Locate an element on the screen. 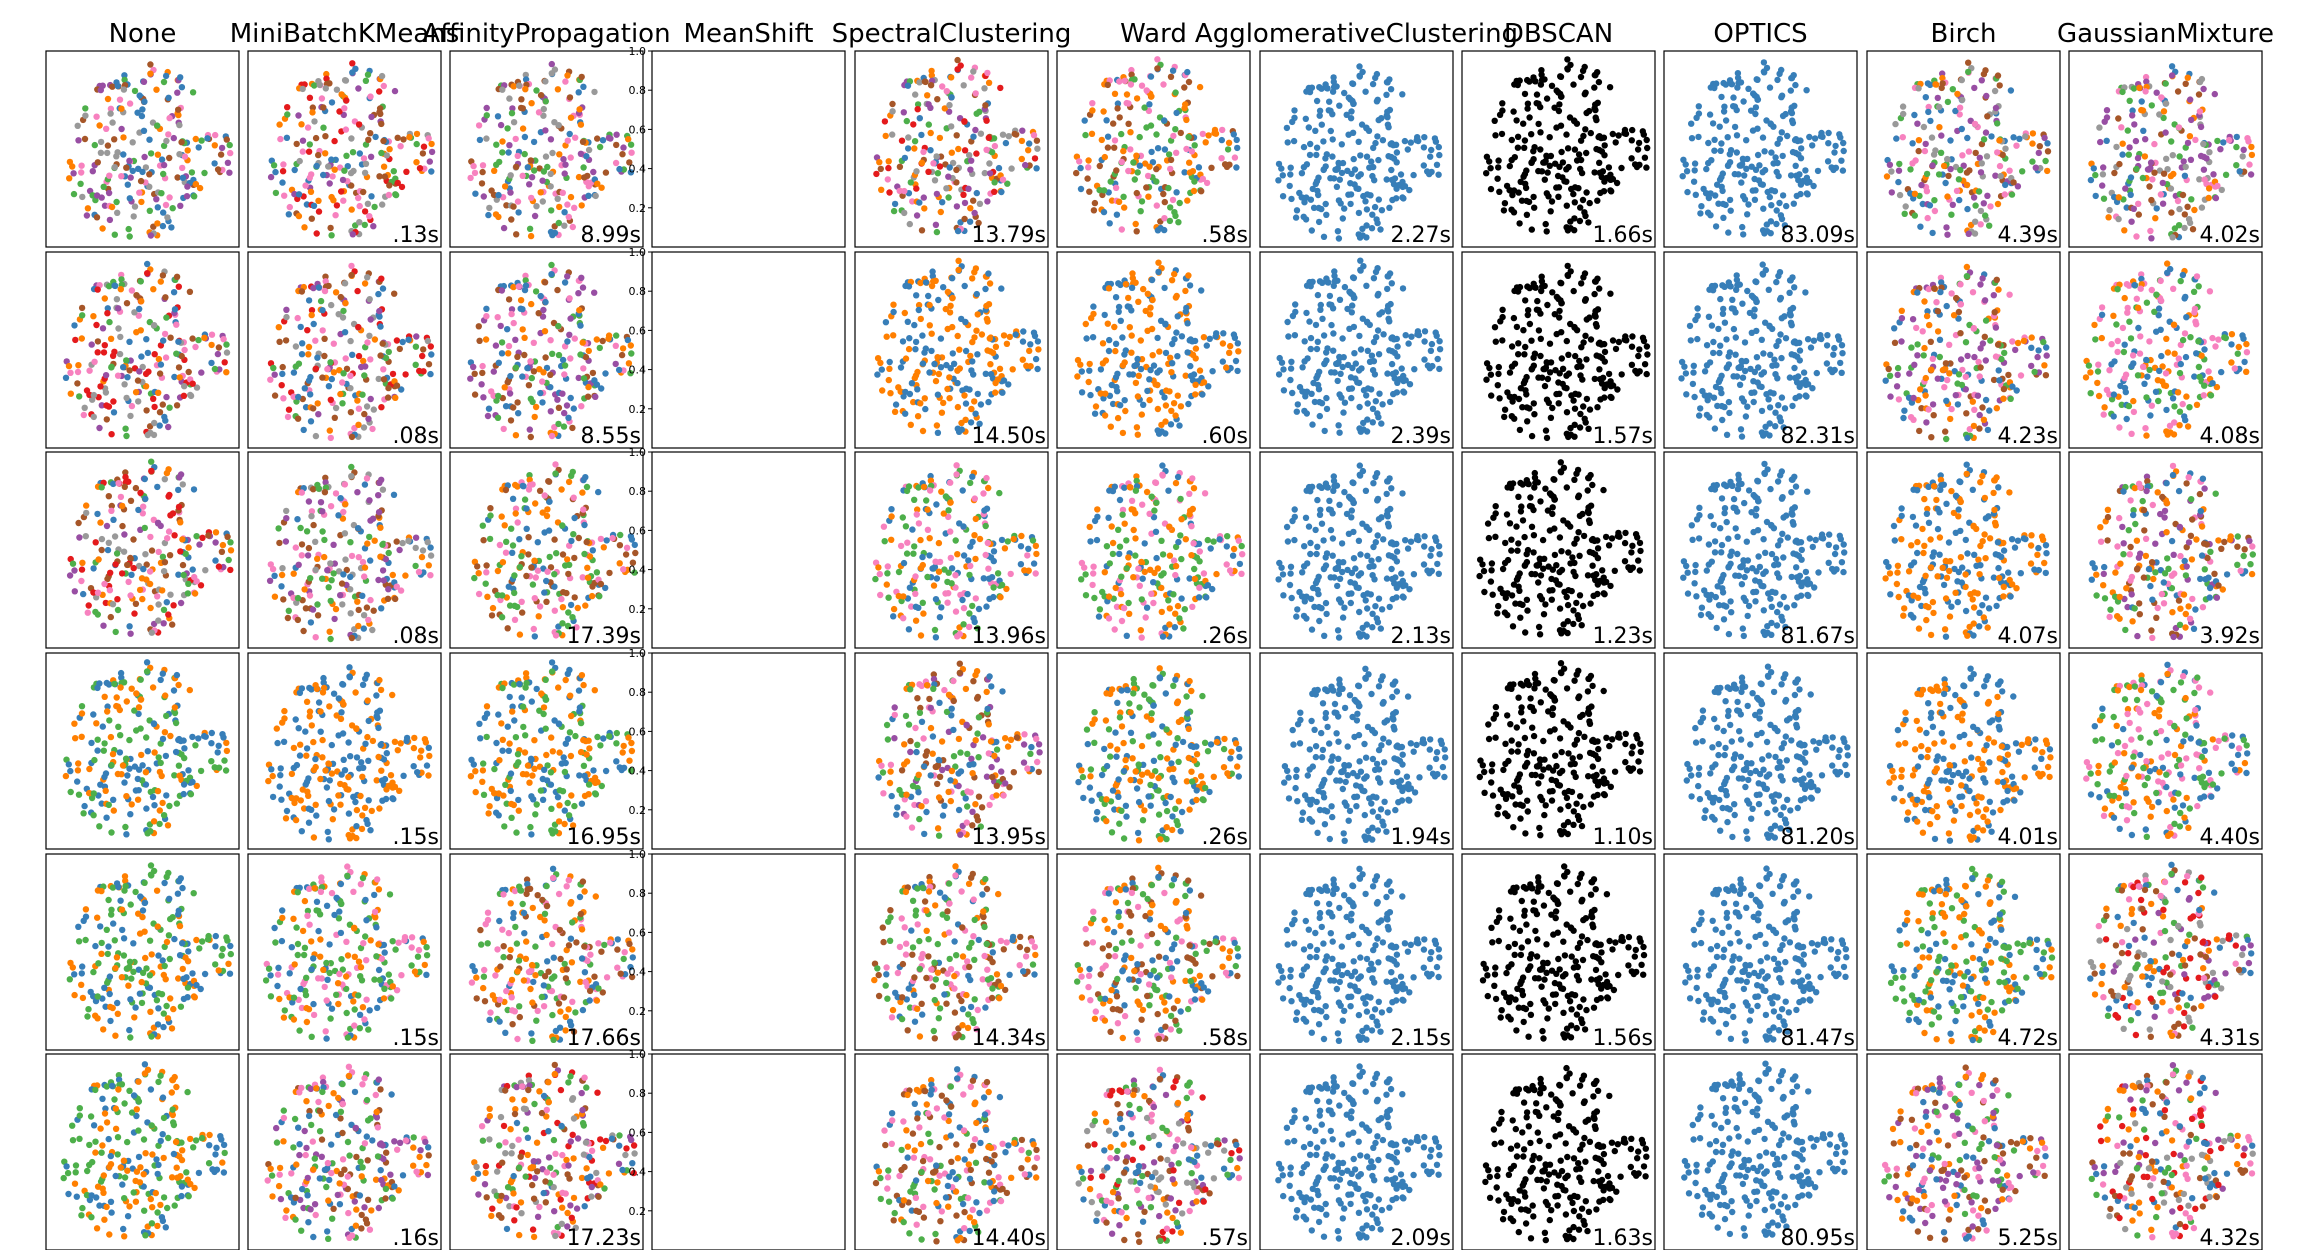 This screenshot has height=1250, width=2300. panel-r0-c1: .13s is located at coordinates (344, 149).